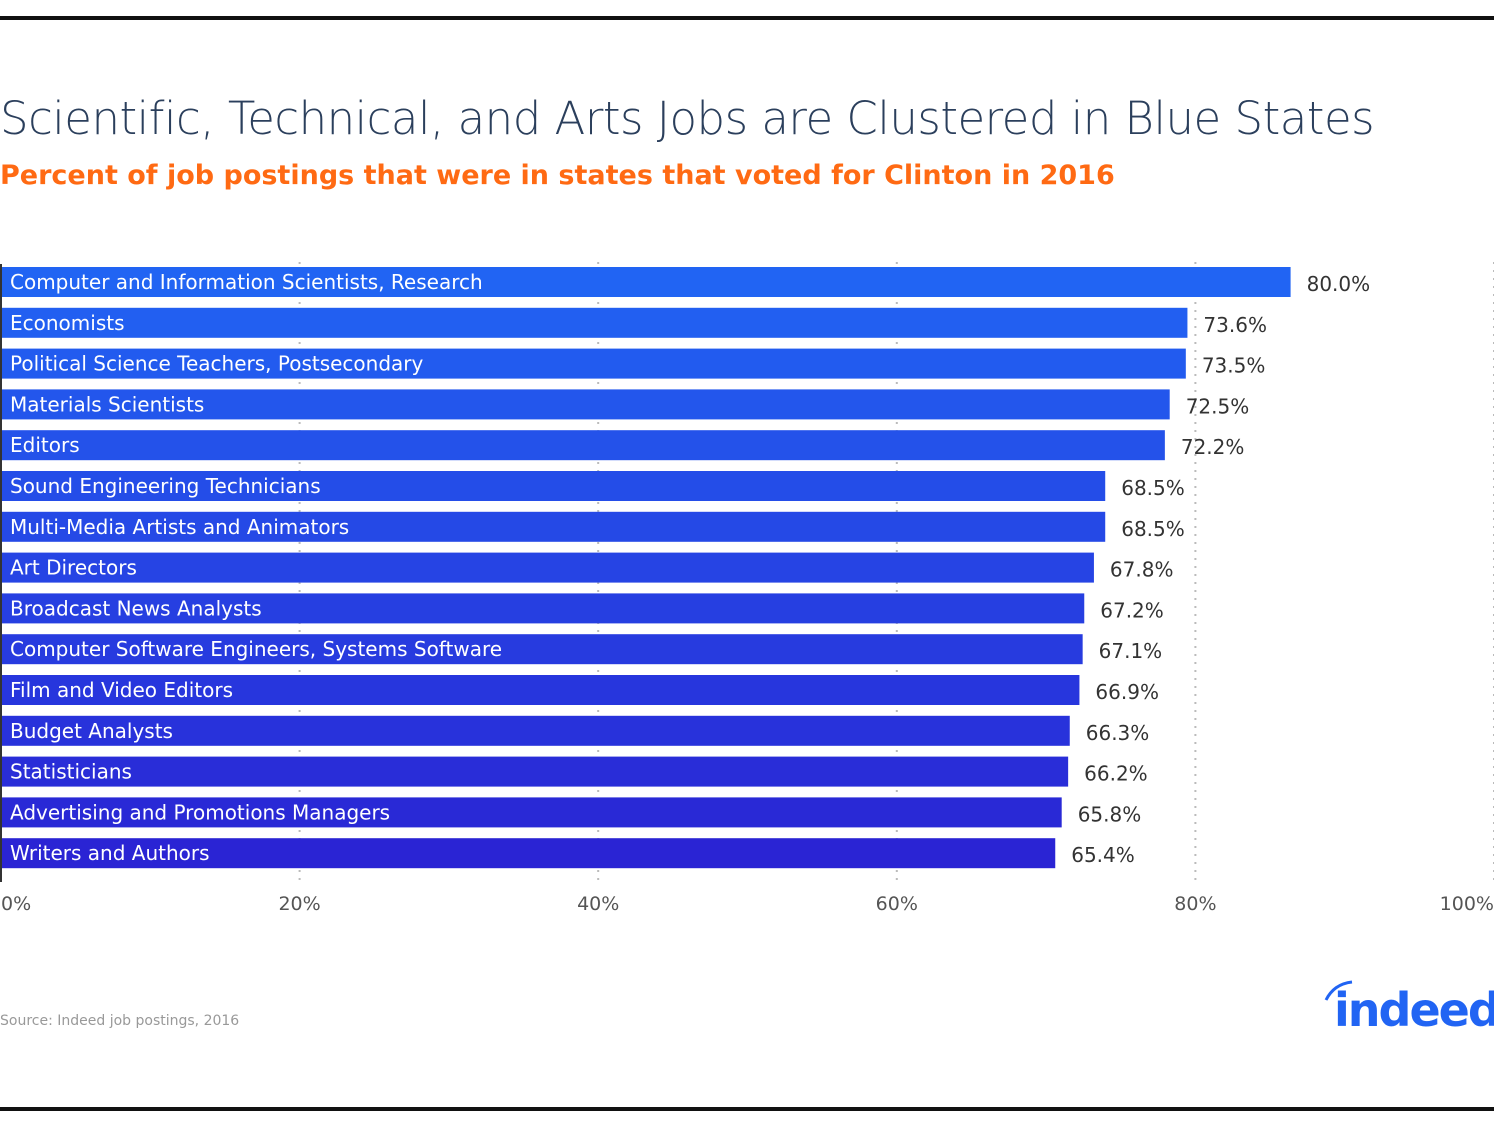 This screenshot has width=1494, height=1129. Describe the element at coordinates (107, 404) in the screenshot. I see `bar-category-label: Materials Scientists` at that location.